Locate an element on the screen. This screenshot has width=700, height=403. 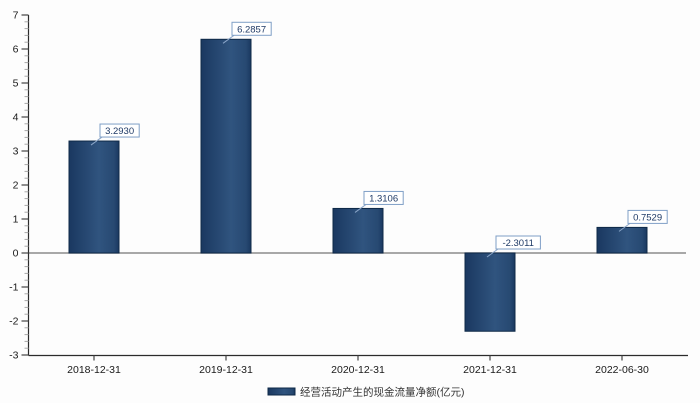
y-tick-label: 4 is located at coordinates (16, 118).